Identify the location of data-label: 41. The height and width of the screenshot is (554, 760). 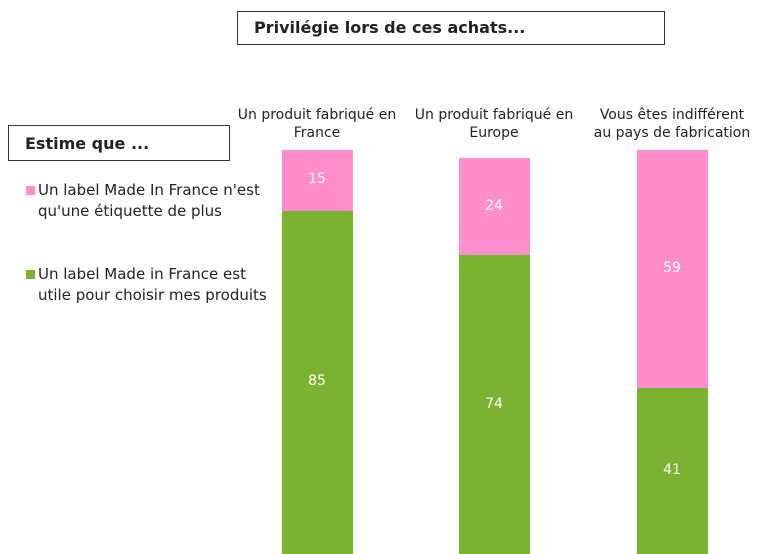
(672, 470).